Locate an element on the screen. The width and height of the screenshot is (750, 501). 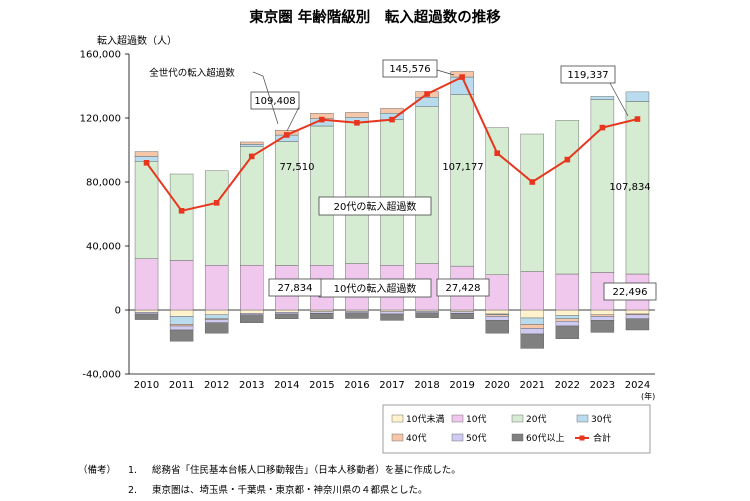
band-label-20s: 20代の転入超過数 is located at coordinates (375, 206).